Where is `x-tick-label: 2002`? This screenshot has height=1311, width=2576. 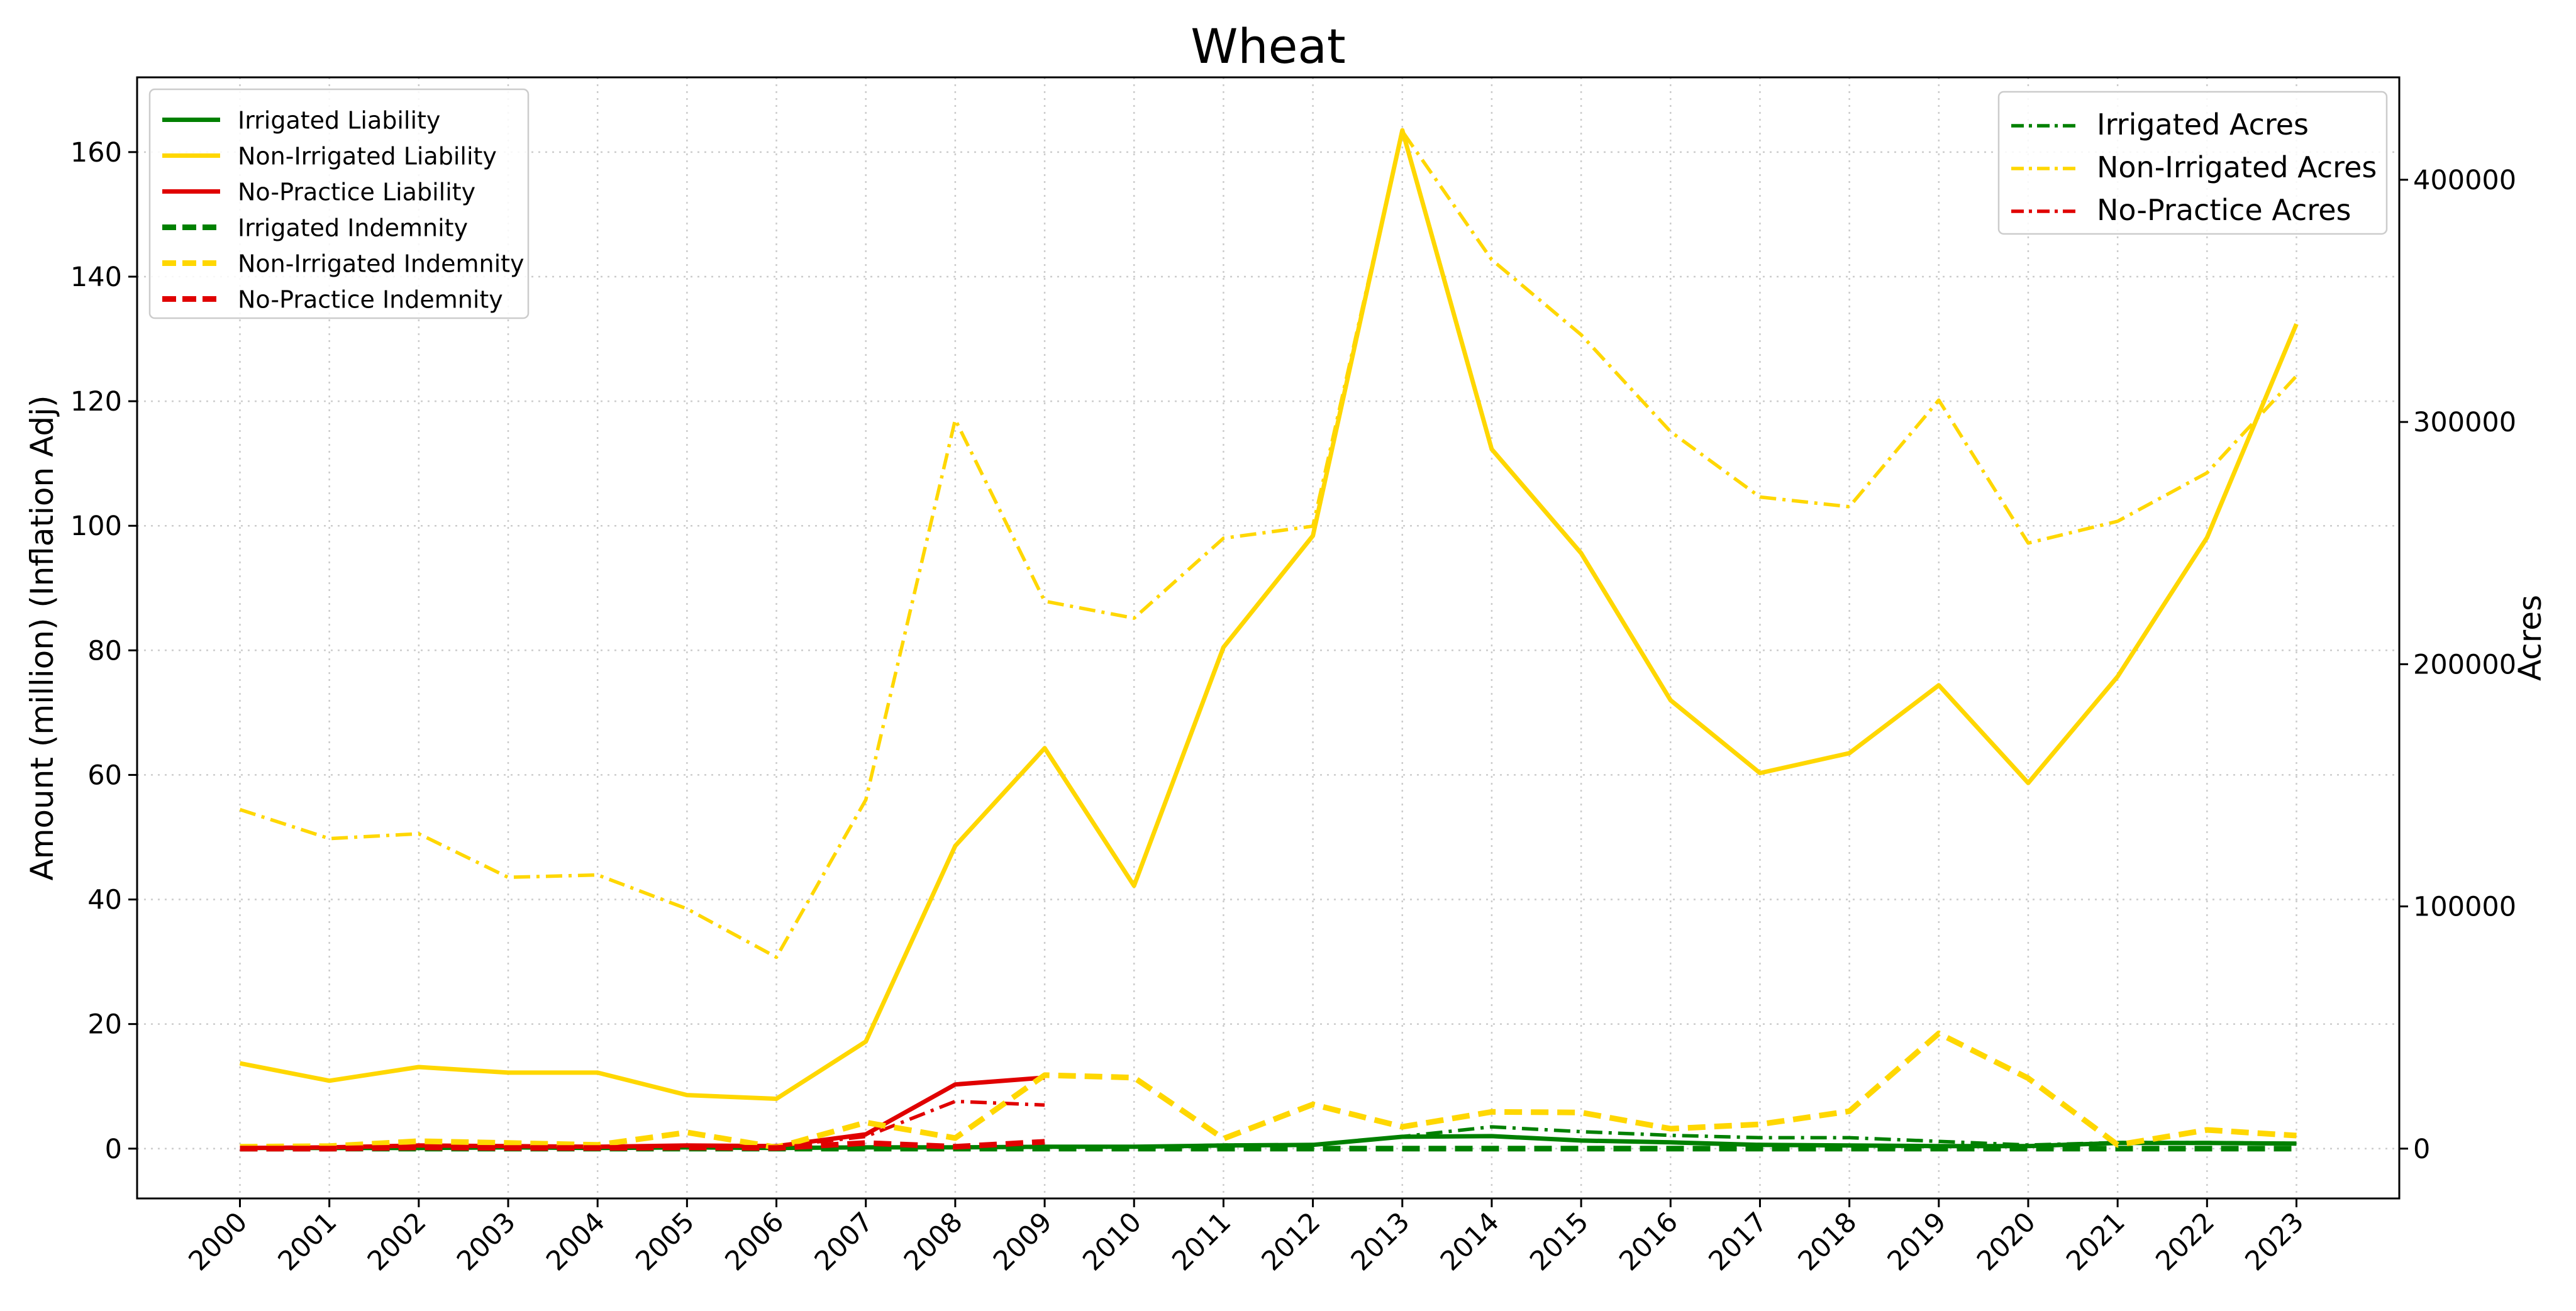
x-tick-label: 2002 is located at coordinates (397, 1242).